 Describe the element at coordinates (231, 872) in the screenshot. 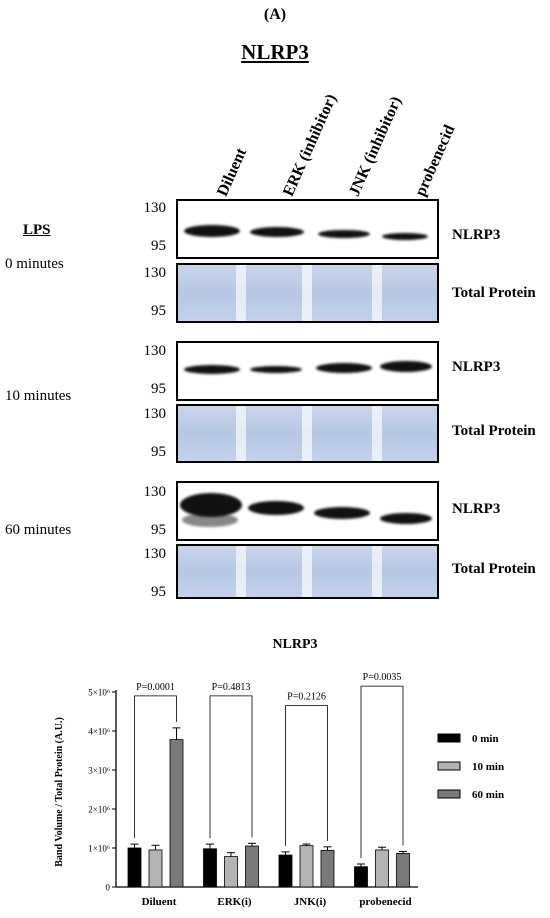

I see `bar-10min-erki` at that location.